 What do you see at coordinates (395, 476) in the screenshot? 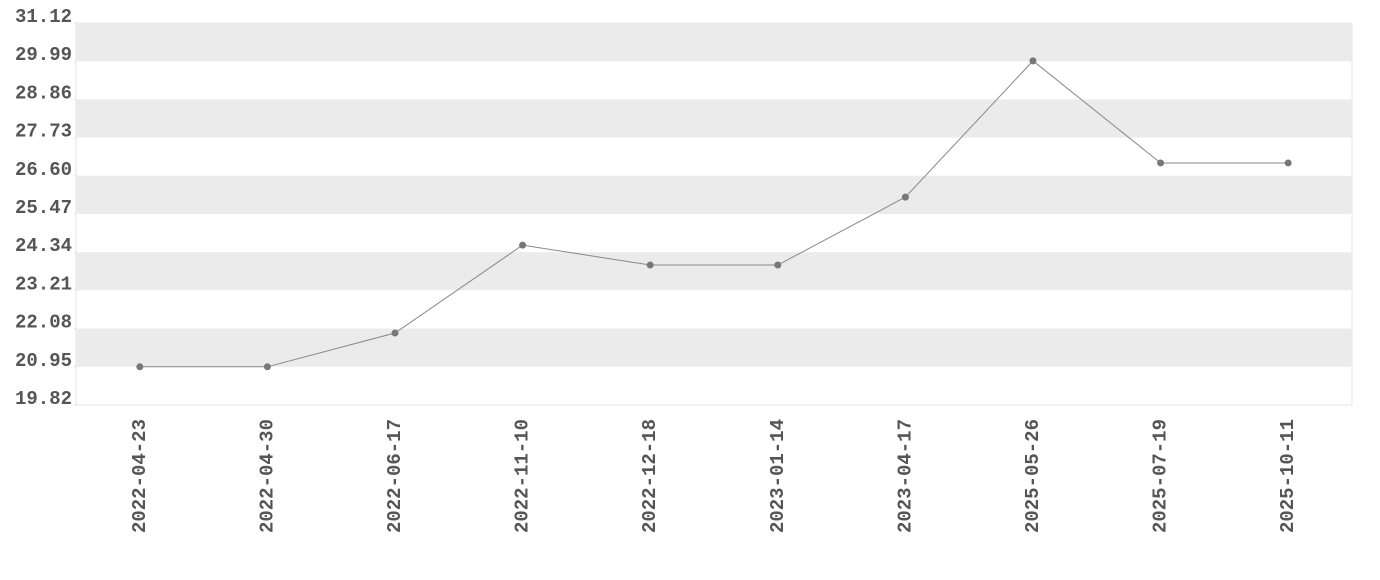
I see `x-tick-label: 2022-06-17` at bounding box center [395, 476].